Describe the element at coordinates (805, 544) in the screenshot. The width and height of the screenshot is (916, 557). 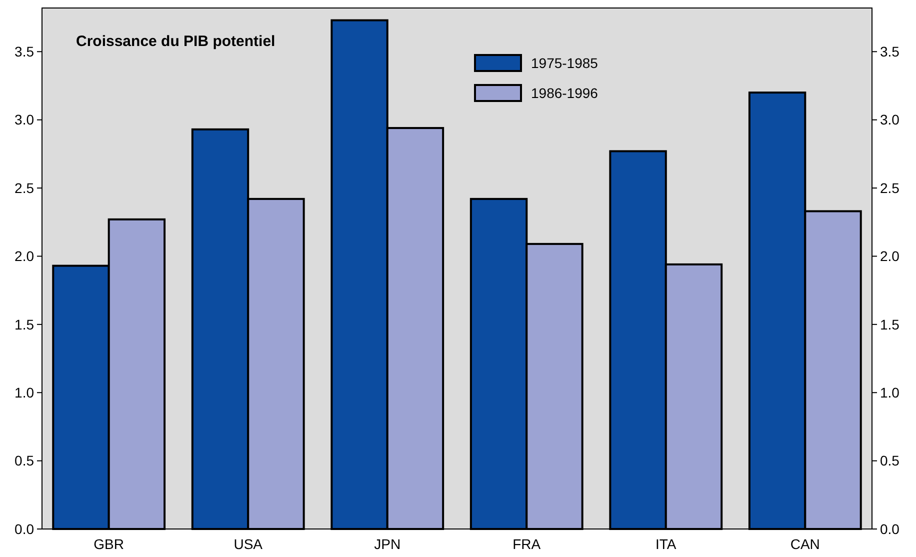
I see `x-tick-label: CAN` at that location.